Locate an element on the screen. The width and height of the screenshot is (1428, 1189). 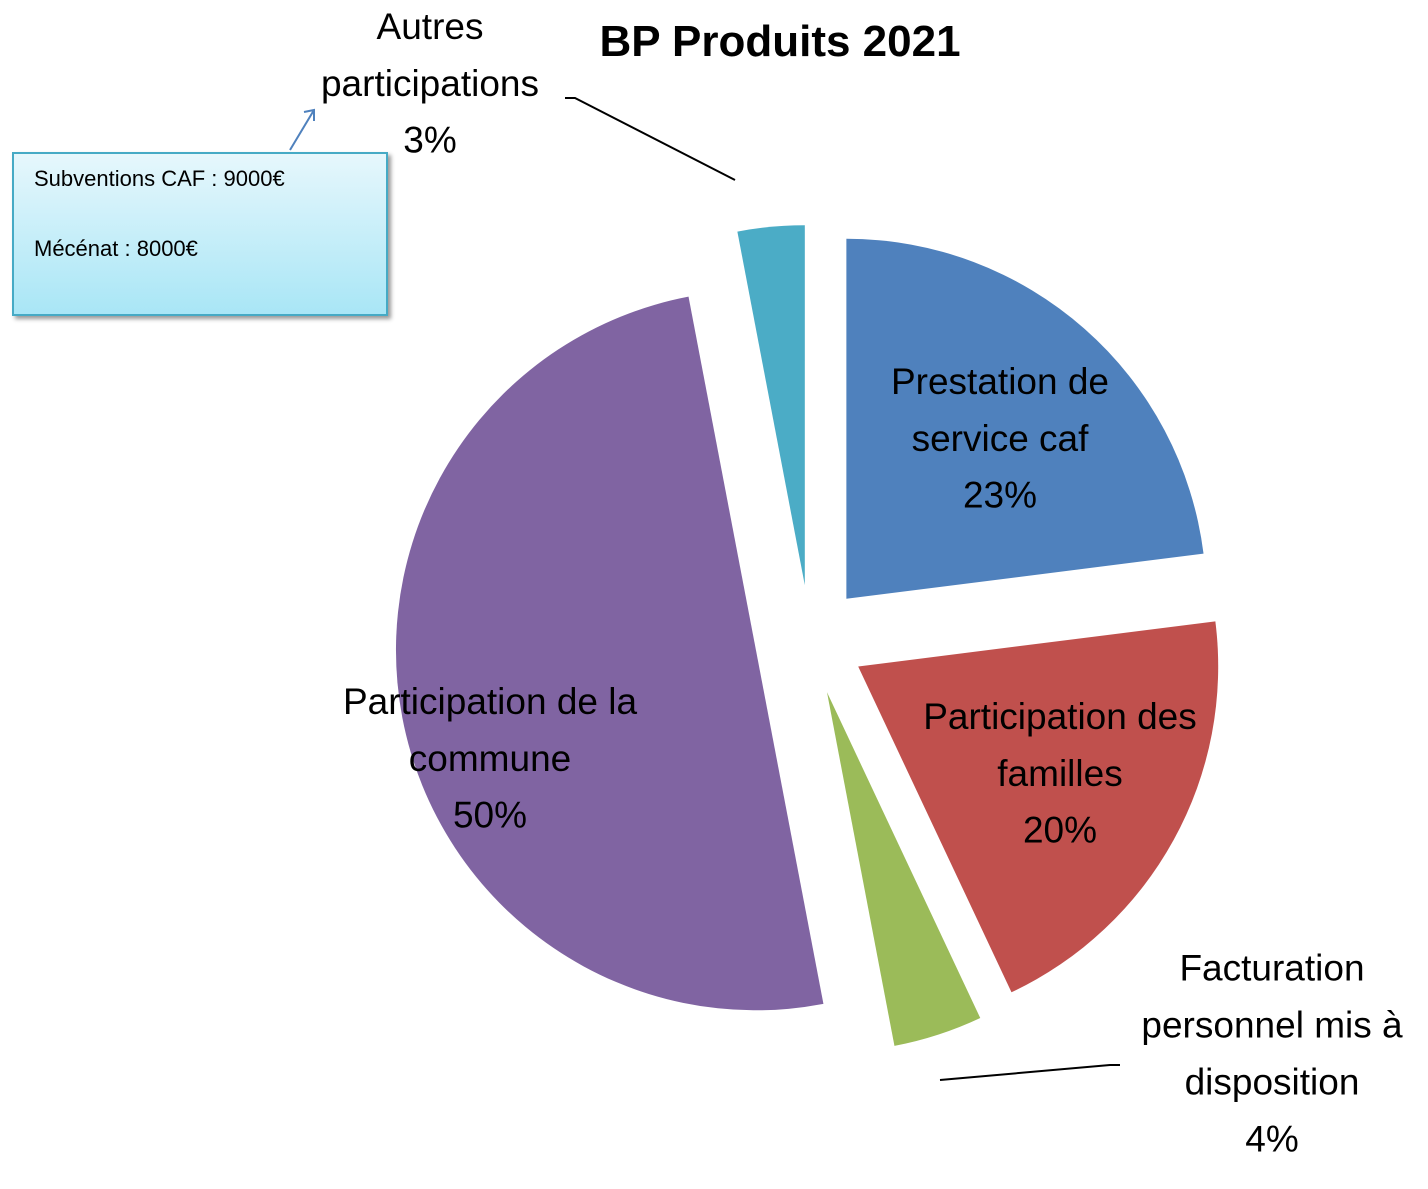
value-label: 20% is located at coordinates (1060, 830).